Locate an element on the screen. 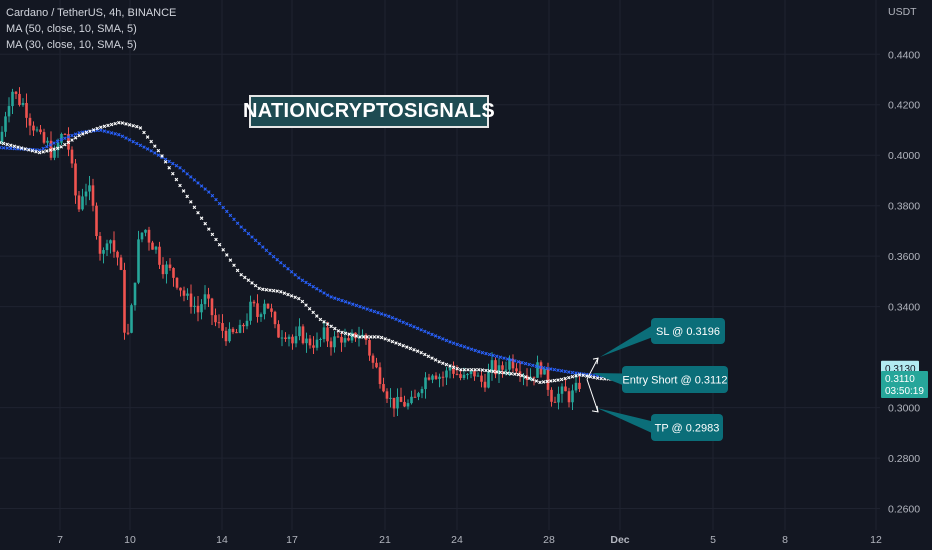  x-tick-label: 10 is located at coordinates (130, 540).